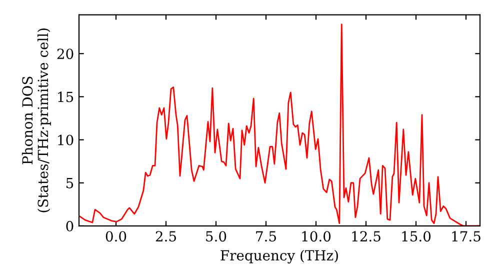 This screenshot has width=500, height=280. What do you see at coordinates (216, 236) in the screenshot?
I see `x-tick-label: 5.0` at bounding box center [216, 236].